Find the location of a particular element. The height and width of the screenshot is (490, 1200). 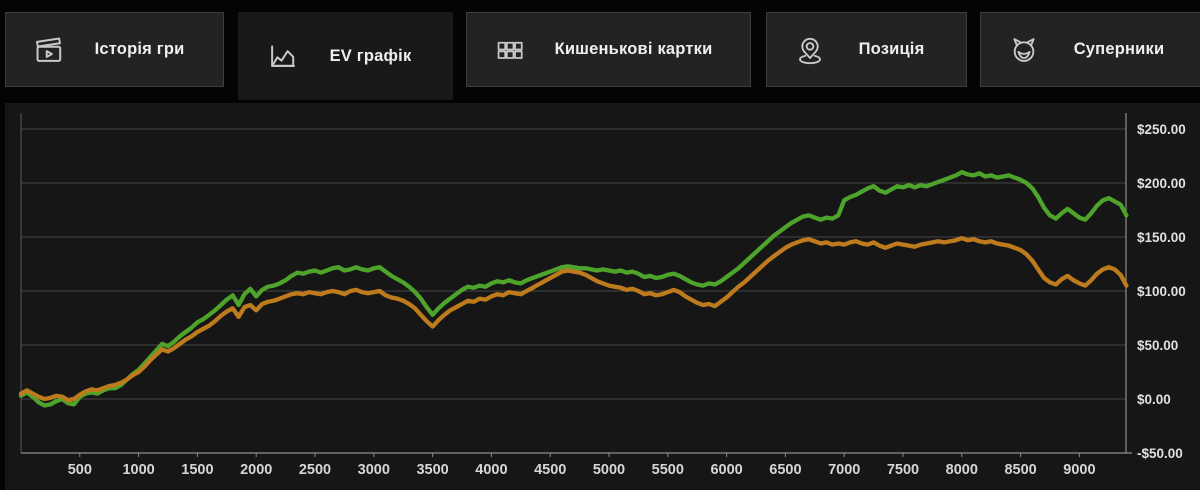

svg-text: -$50.00 is located at coordinates (1160, 453).